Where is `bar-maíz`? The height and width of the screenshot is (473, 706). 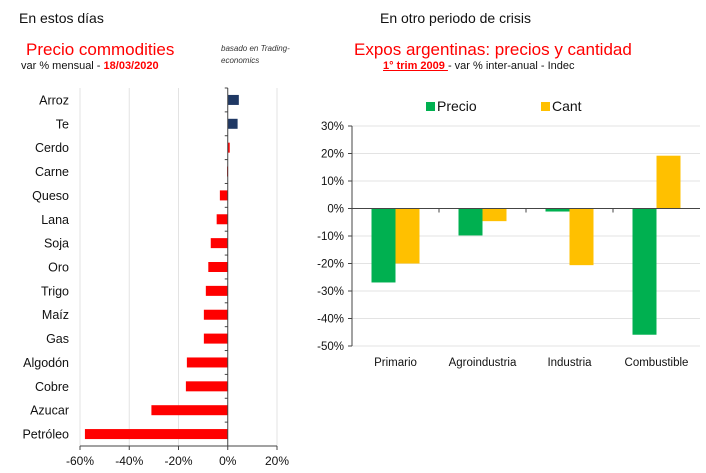 bar-maíz is located at coordinates (215, 314).